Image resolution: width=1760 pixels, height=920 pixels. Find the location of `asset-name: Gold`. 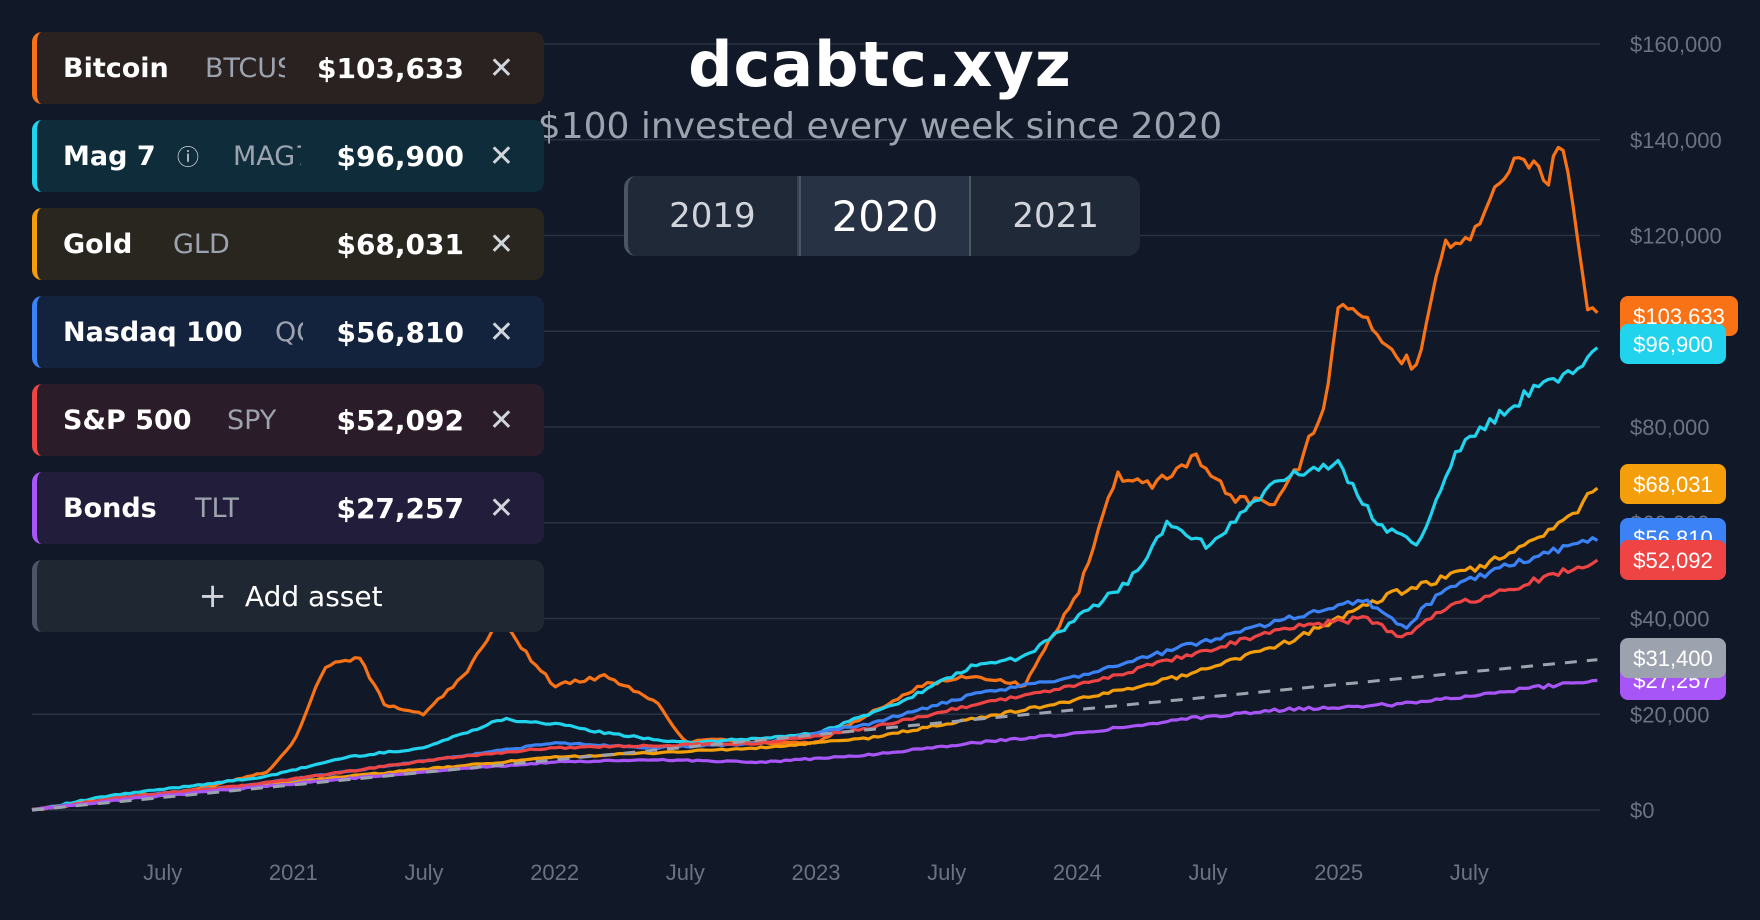

asset-name: Gold is located at coordinates (98, 244).